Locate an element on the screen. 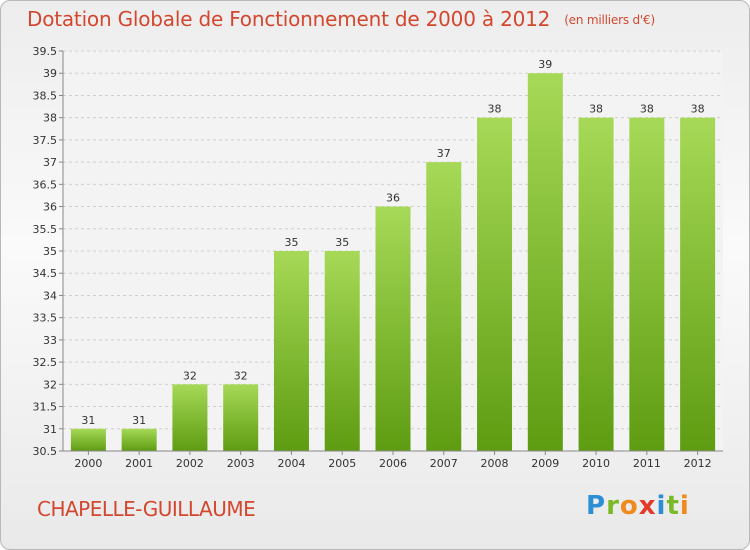  y-tick-label: 30.5 is located at coordinates (45, 451).